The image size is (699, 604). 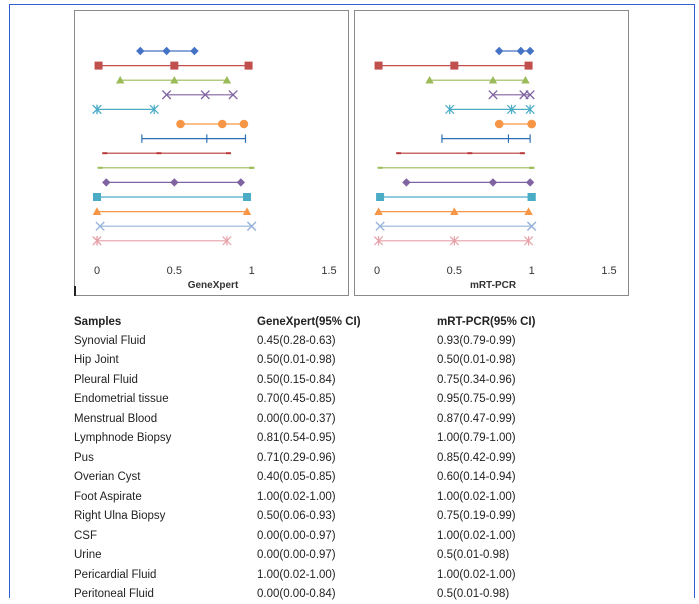 What do you see at coordinates (174, 271) in the screenshot?
I see `x-tick-label: 0.5` at bounding box center [174, 271].